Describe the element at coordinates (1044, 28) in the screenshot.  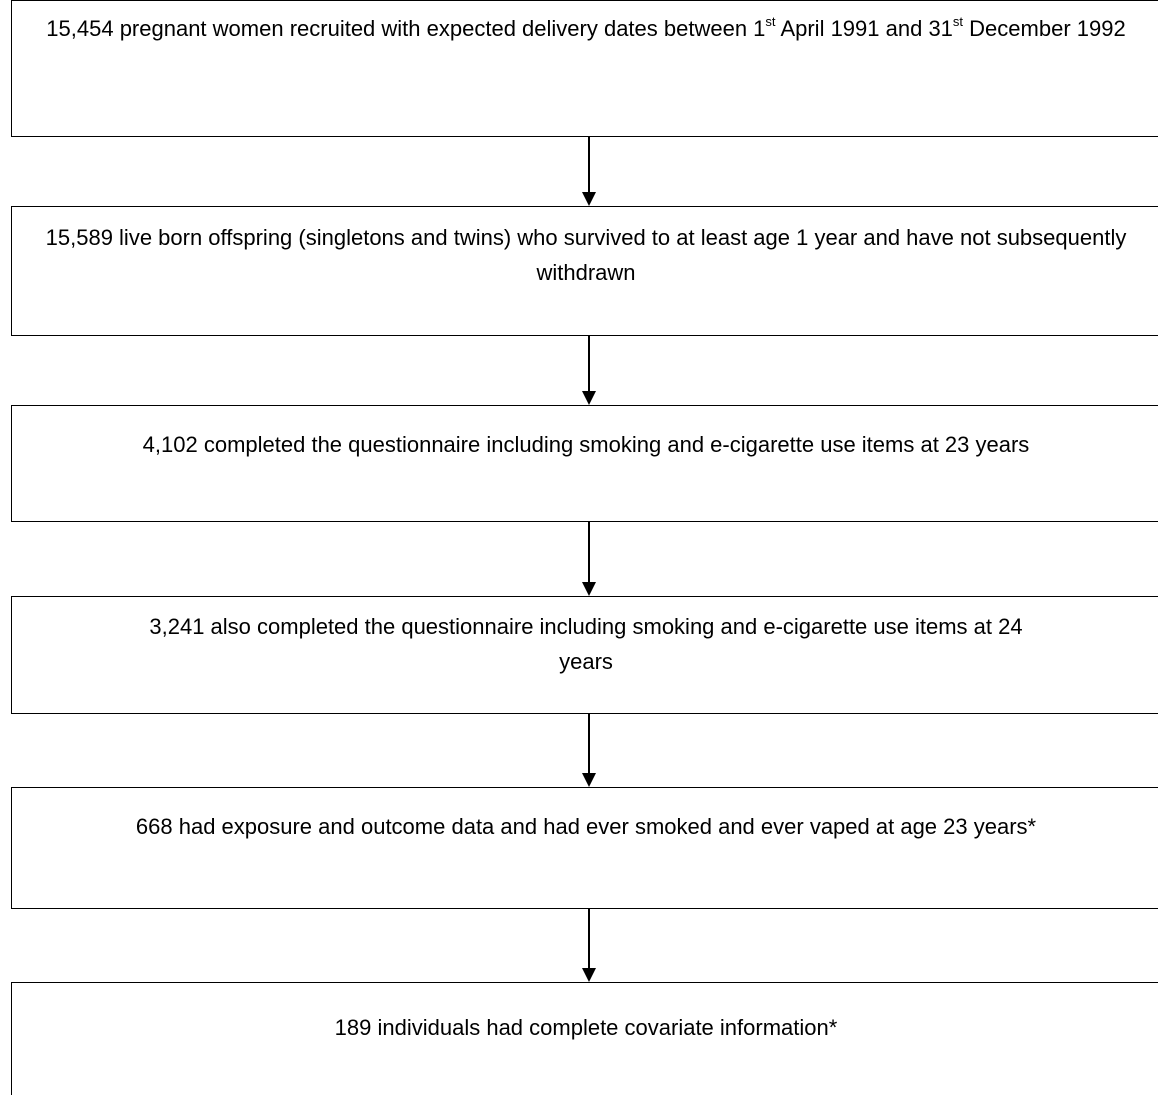
I see `recruited-text-c: December 1992` at that location.